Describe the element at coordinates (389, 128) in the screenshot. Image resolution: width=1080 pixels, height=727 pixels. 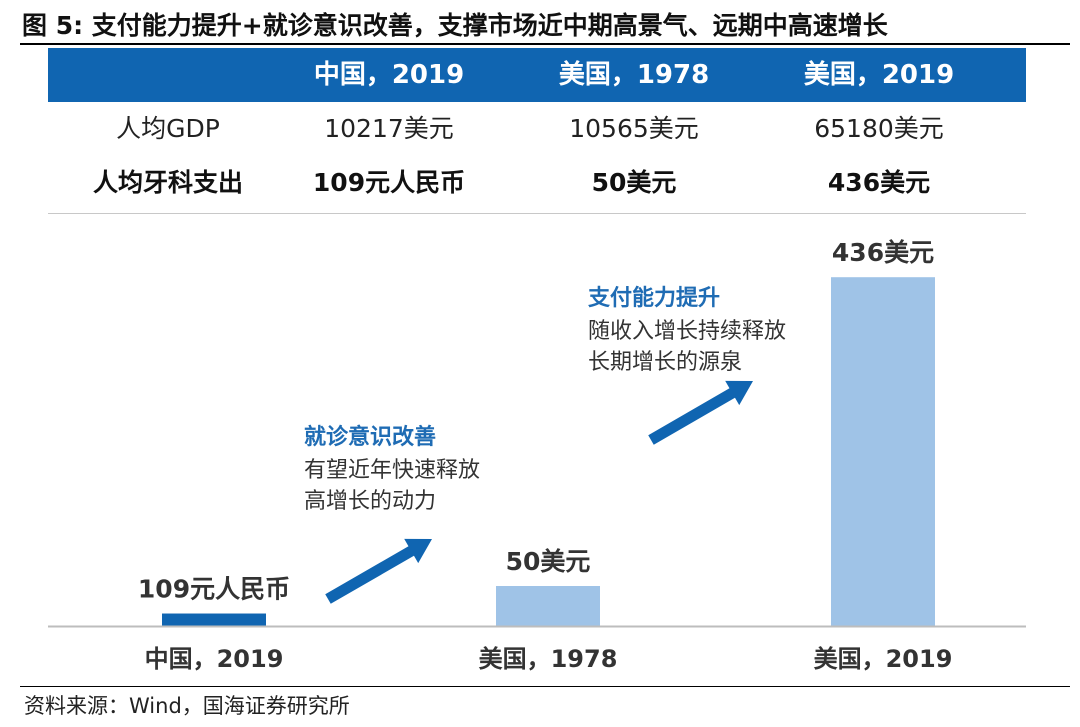
I see `cell-gdp-china-2019: 10217美元` at that location.